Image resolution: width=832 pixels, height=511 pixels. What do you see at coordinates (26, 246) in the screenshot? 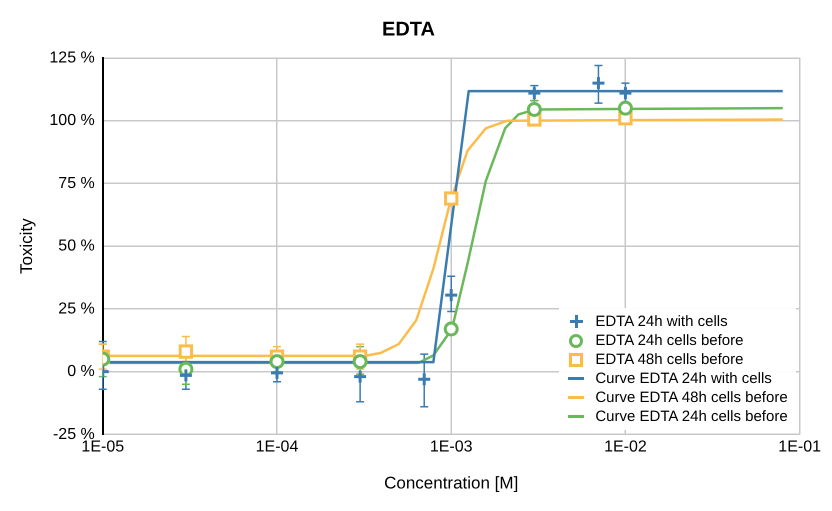
I see `y-axis-title: Toxicity` at bounding box center [26, 246].